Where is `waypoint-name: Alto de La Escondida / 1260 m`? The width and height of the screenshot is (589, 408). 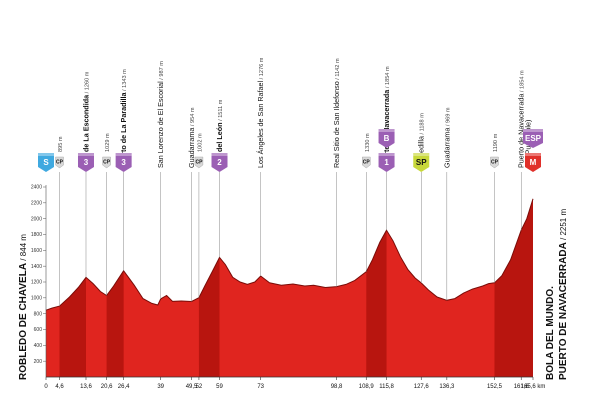 waypoint-name: Alto de La Escondida / 1260 m is located at coordinates (85, 119).